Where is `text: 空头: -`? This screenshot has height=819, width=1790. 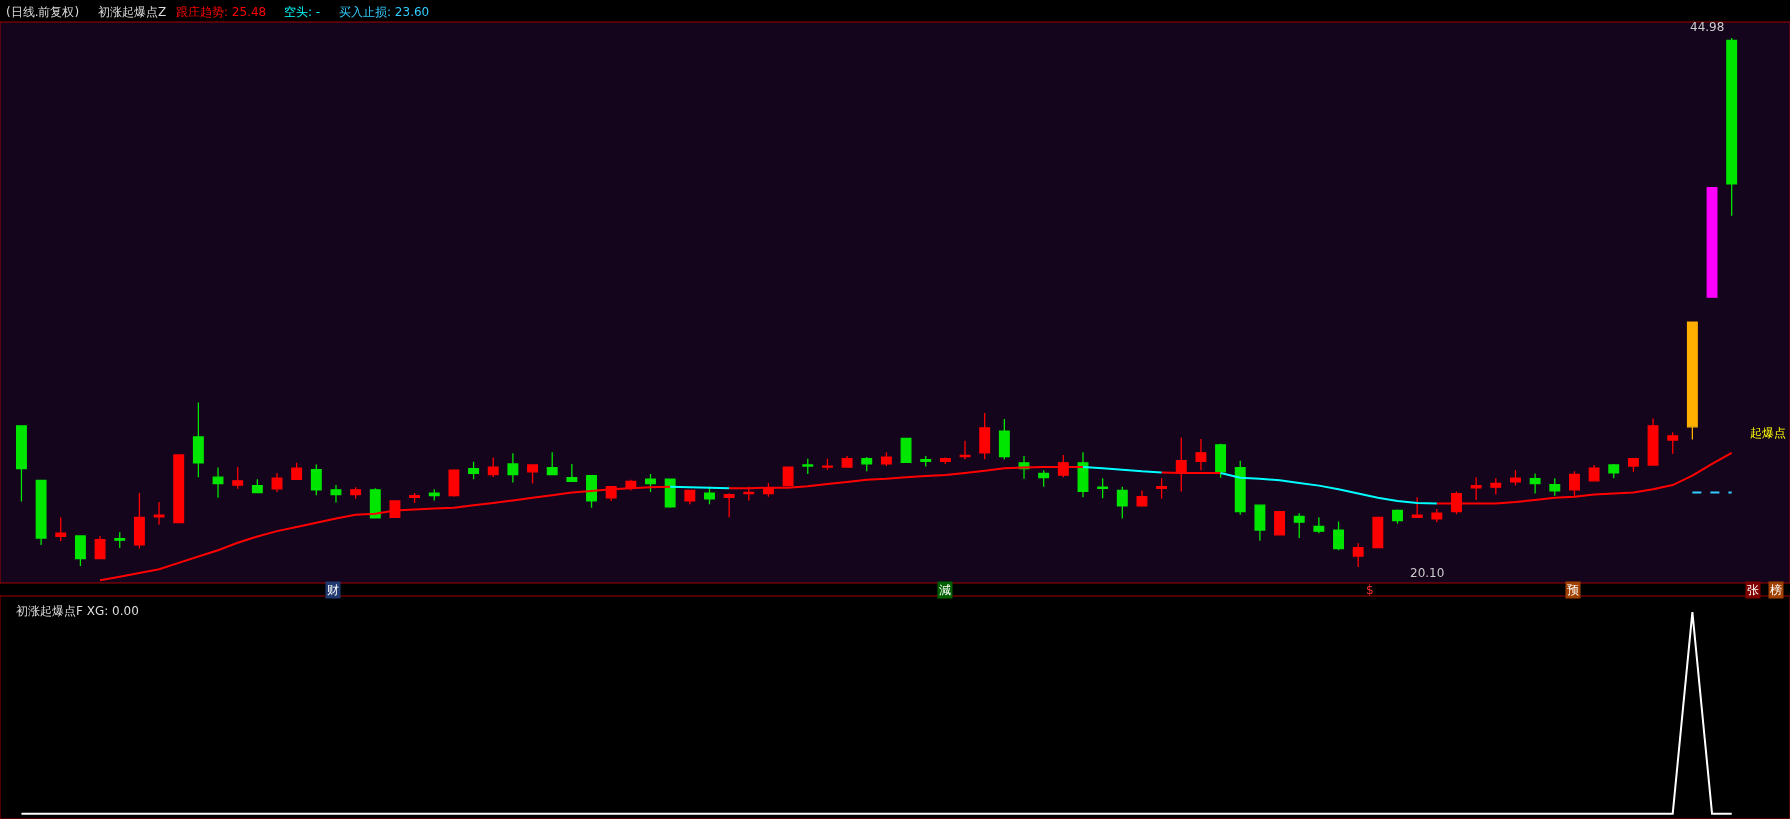 text: 空头: - is located at coordinates (302, 12).